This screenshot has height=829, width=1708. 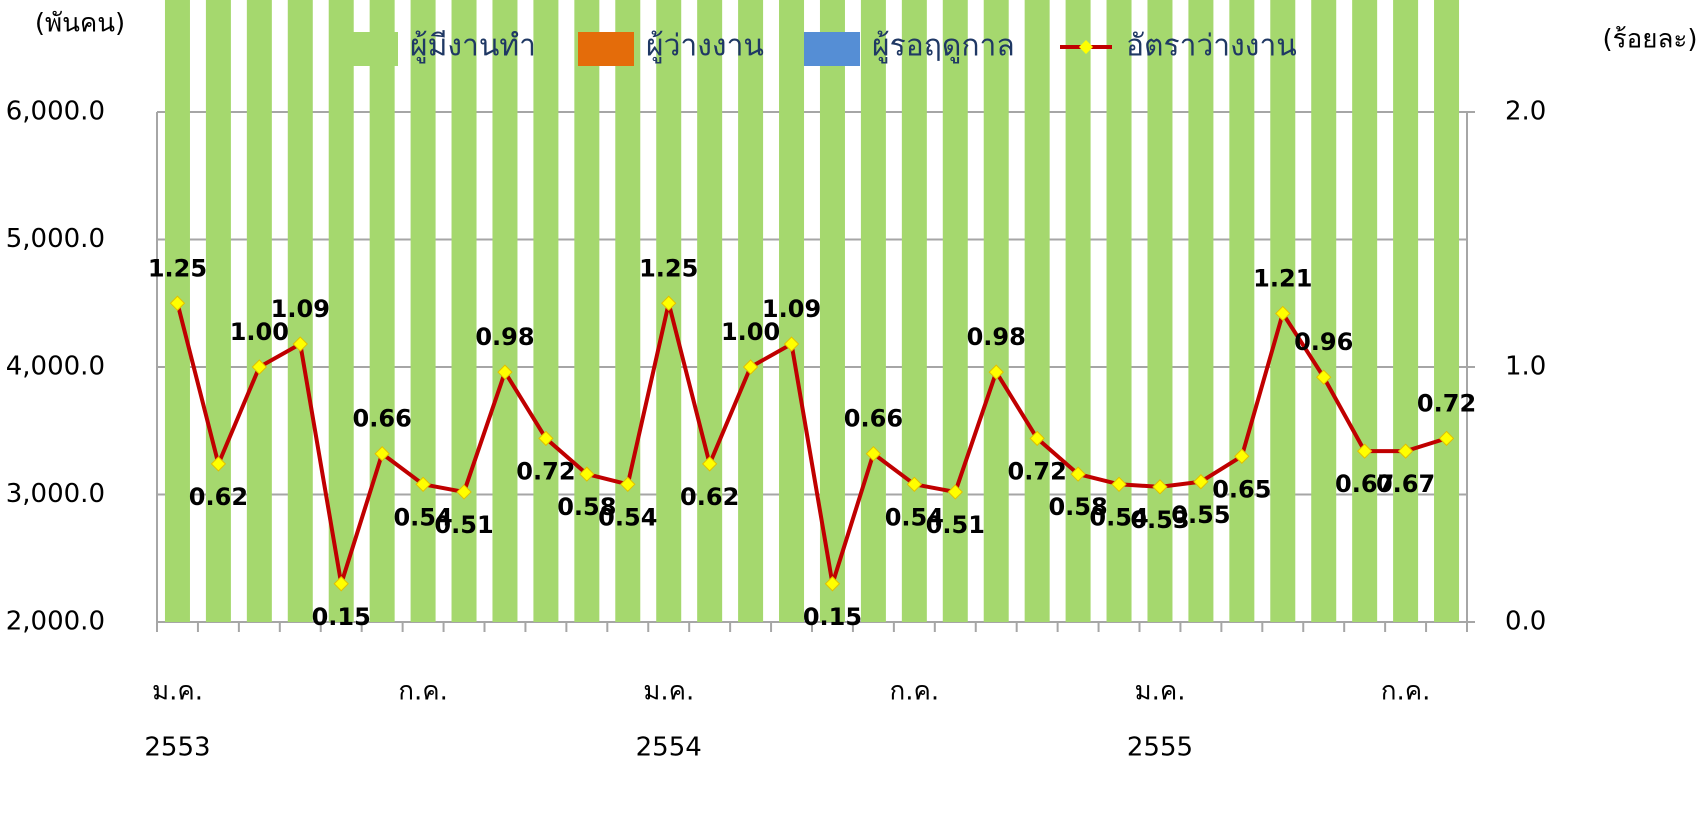 I want to click on data-label: 0.53, so click(x=1159, y=520).